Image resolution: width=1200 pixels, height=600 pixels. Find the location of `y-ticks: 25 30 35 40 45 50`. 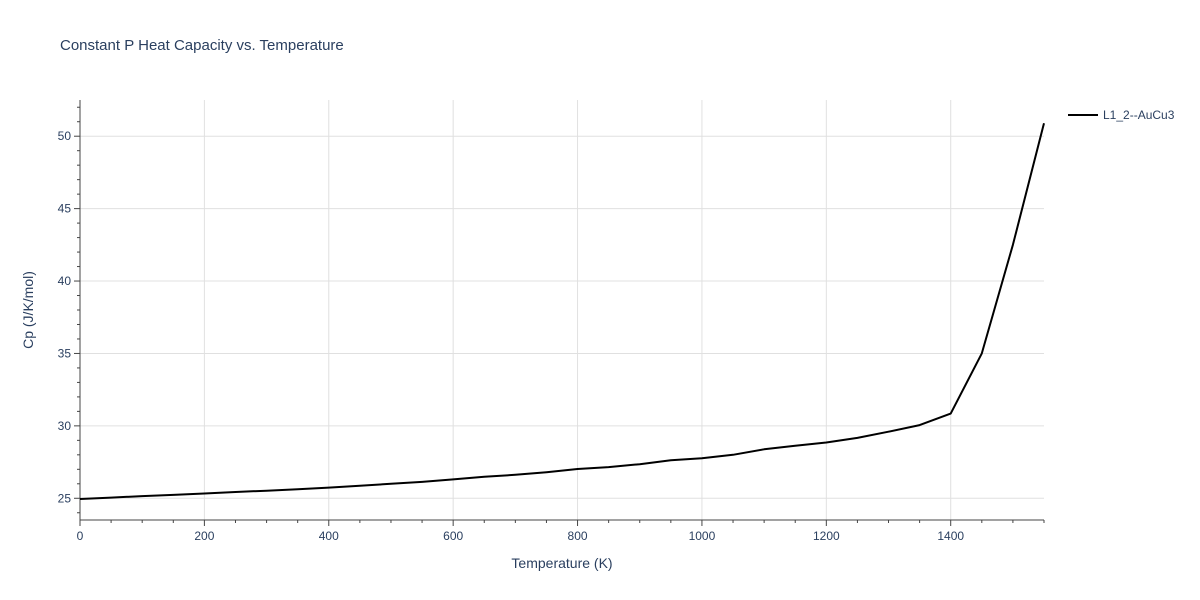

y-ticks: 25 30 35 40 45 50 is located at coordinates (65, 317).